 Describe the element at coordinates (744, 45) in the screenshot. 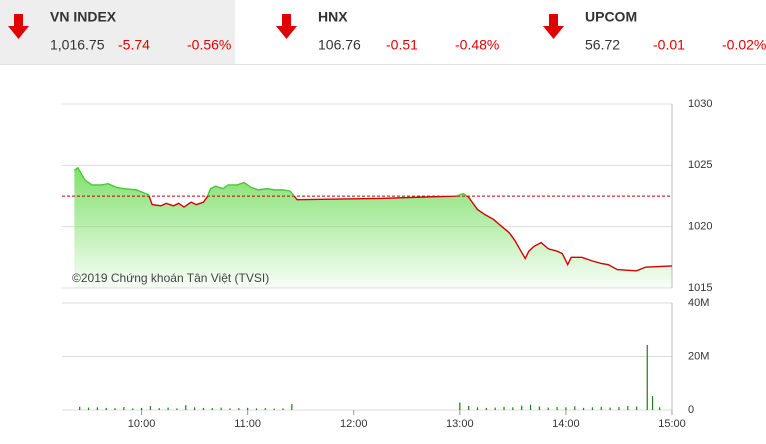

I see `index-percent: -0.02%` at that location.